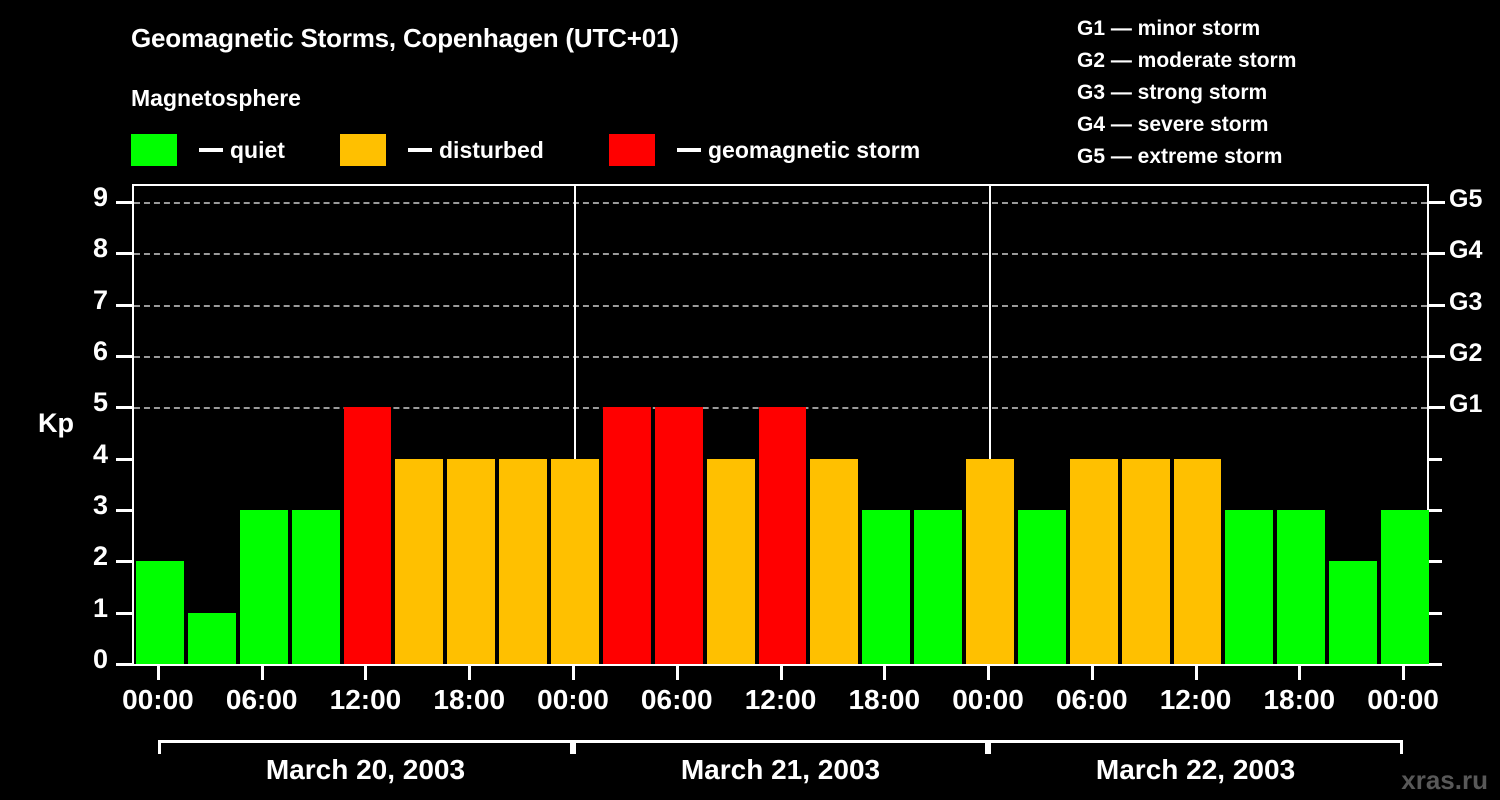 The width and height of the screenshot is (1500, 800). What do you see at coordinates (100, 299) in the screenshot?
I see `y-tick-label: 7` at bounding box center [100, 299].